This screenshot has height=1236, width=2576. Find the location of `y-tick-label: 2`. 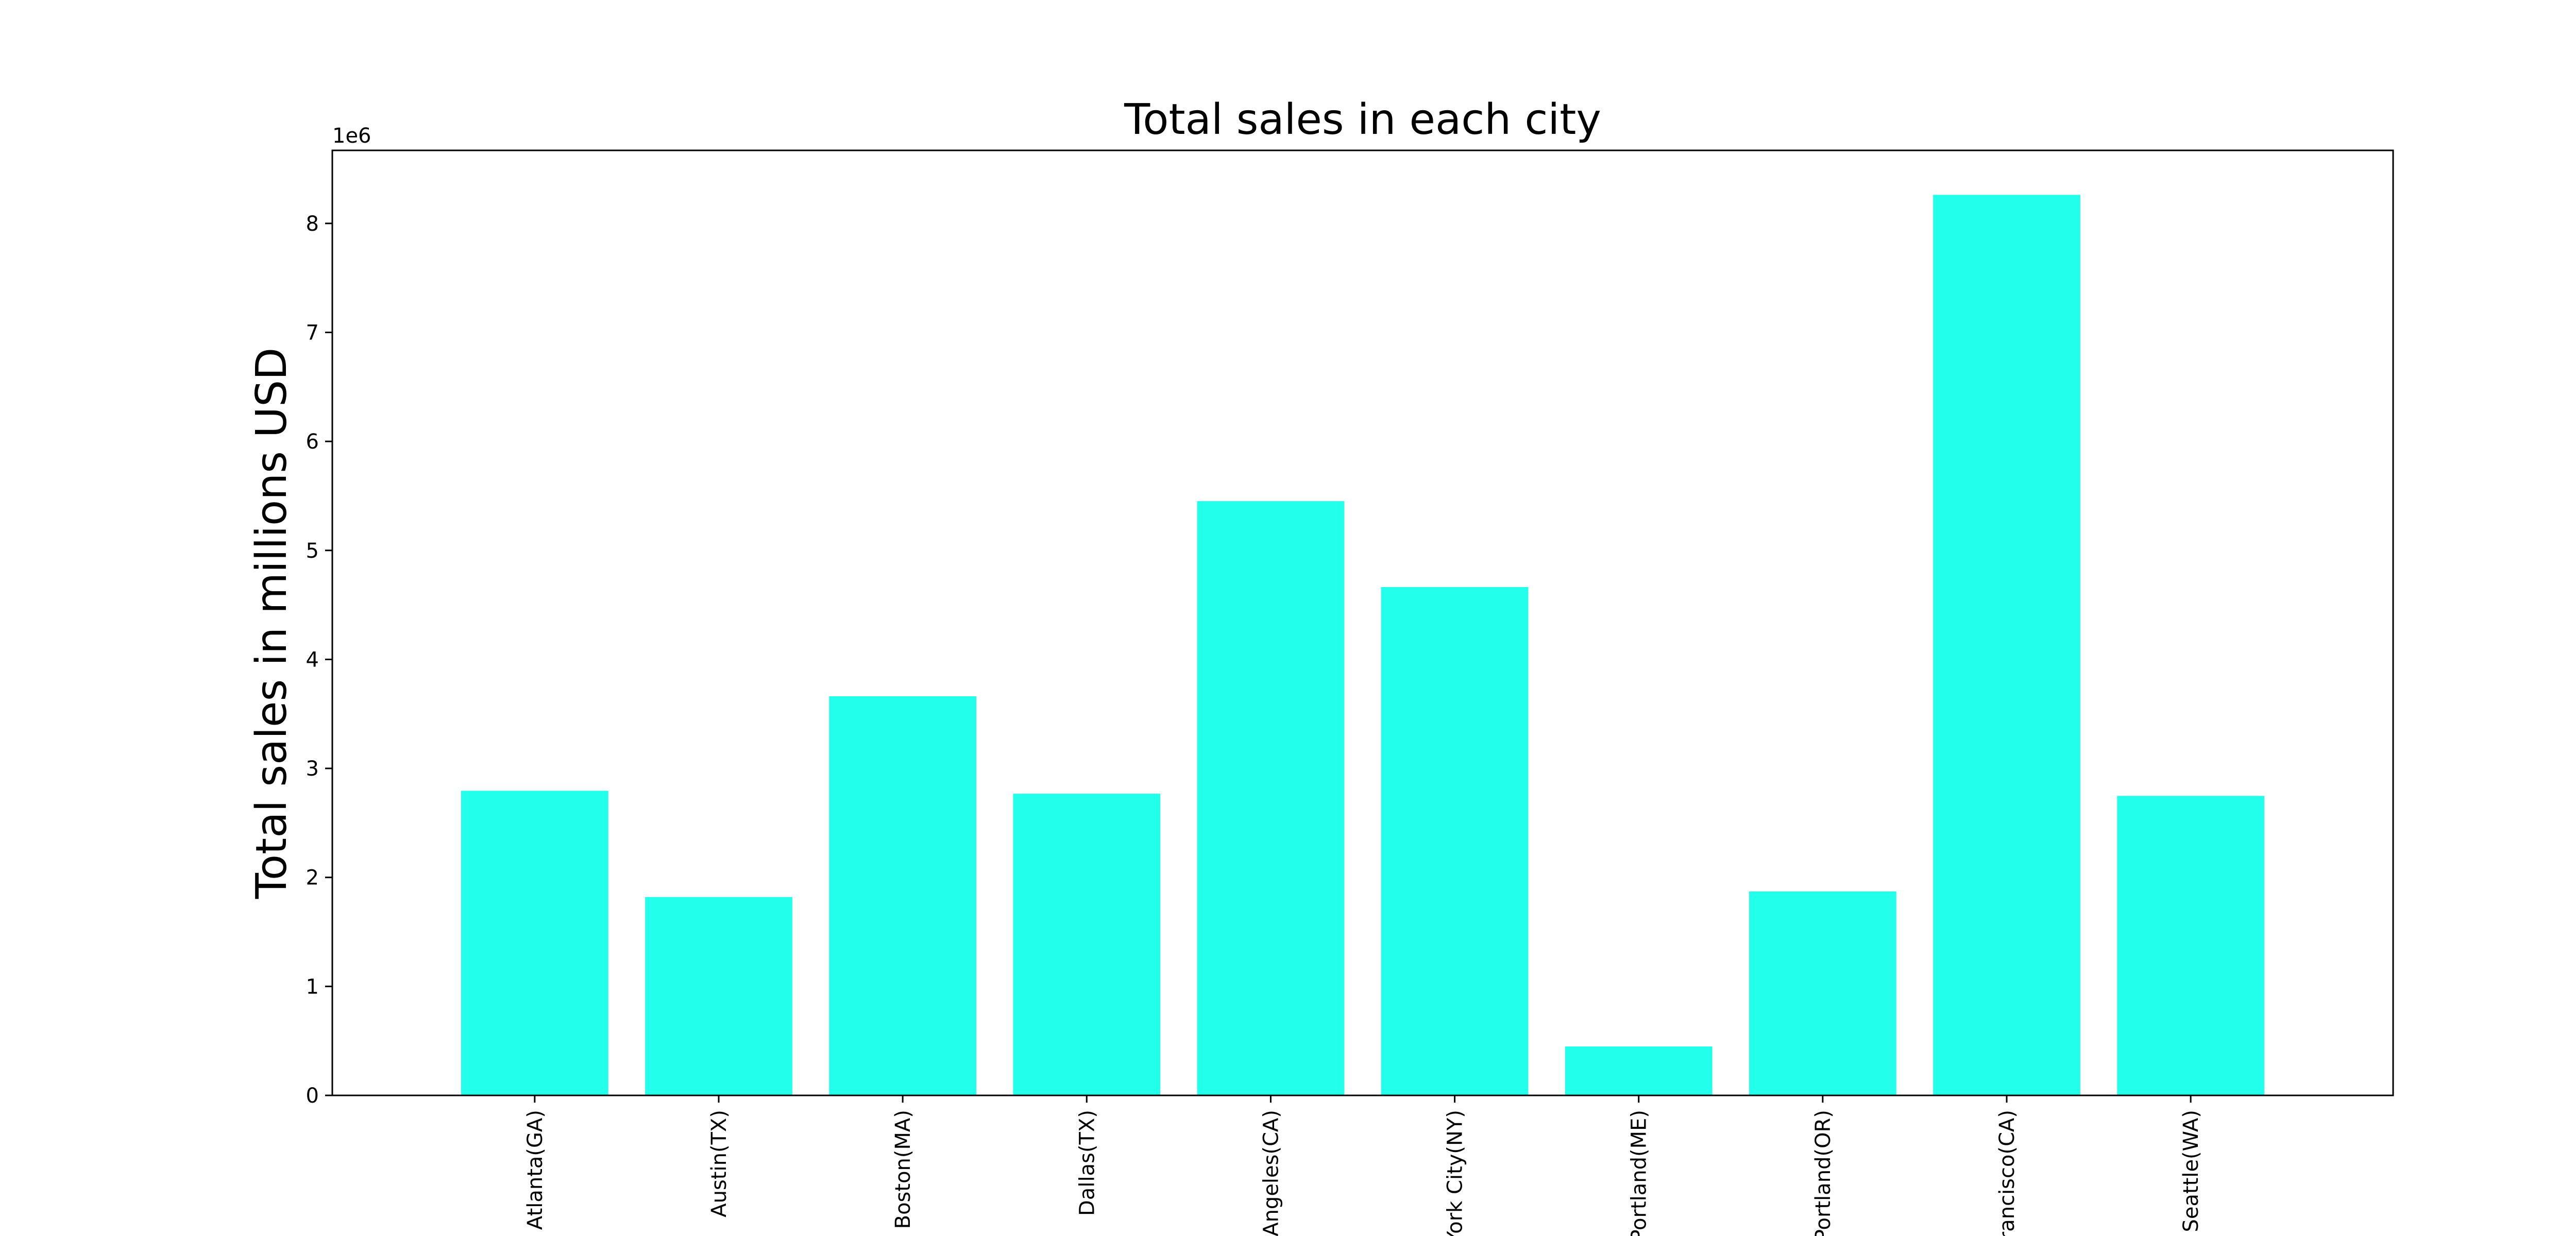

y-tick-label: 2 is located at coordinates (312, 878).